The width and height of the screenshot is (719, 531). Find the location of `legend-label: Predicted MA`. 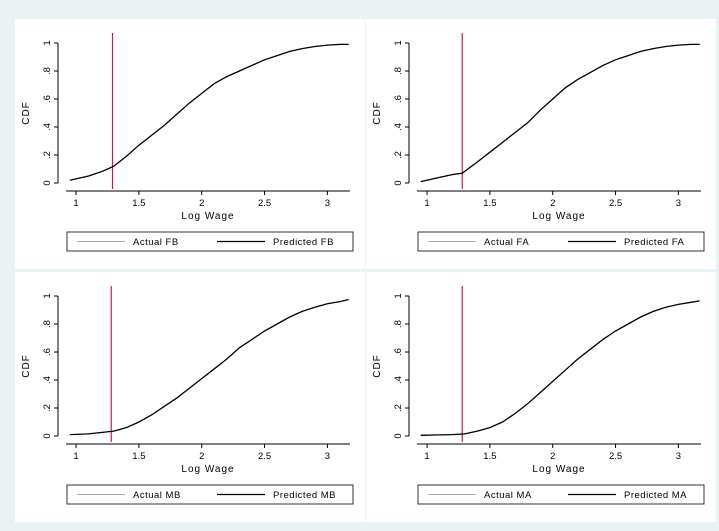

legend-label: Predicted MA is located at coordinates (655, 495).